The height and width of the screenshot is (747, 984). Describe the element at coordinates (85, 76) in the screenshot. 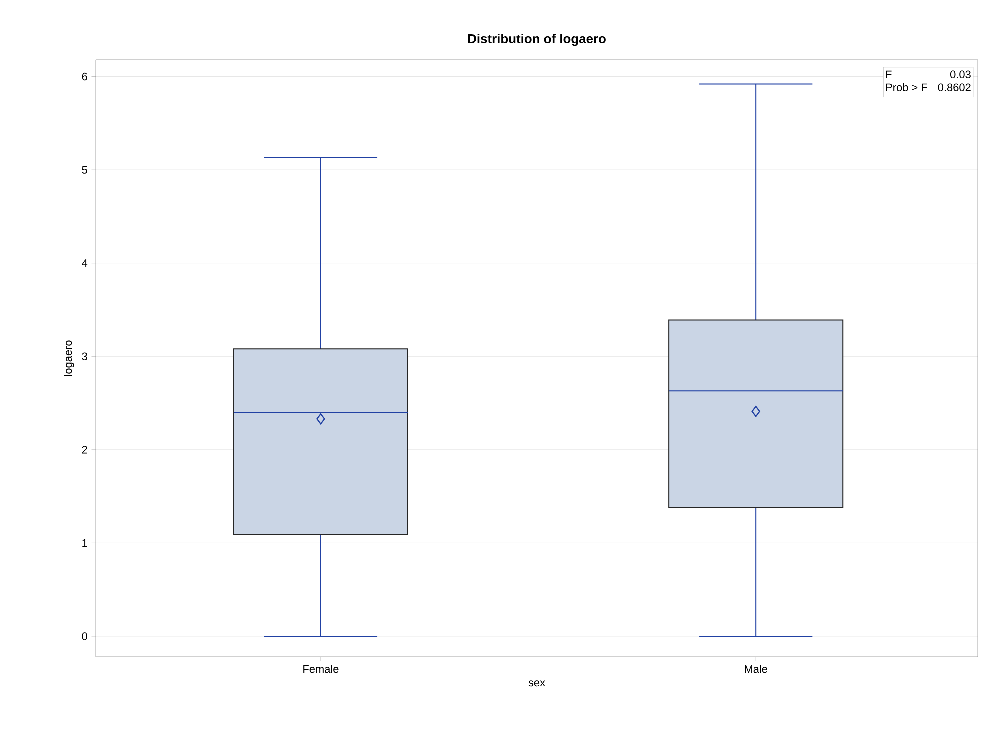

I see `y-tick-label: 6` at that location.